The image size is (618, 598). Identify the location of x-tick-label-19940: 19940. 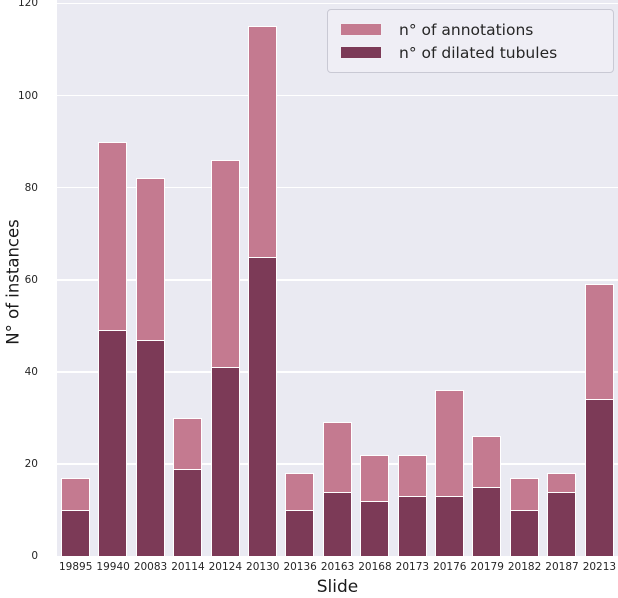
(113, 567).